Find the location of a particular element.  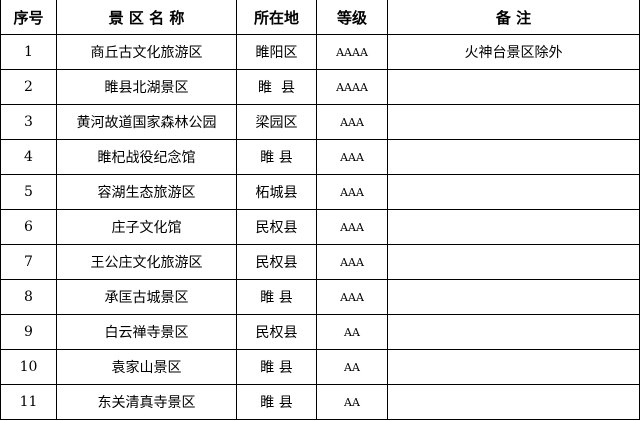

table-row: 6 庄子文化馆 民权县 AAA is located at coordinates (320, 227).